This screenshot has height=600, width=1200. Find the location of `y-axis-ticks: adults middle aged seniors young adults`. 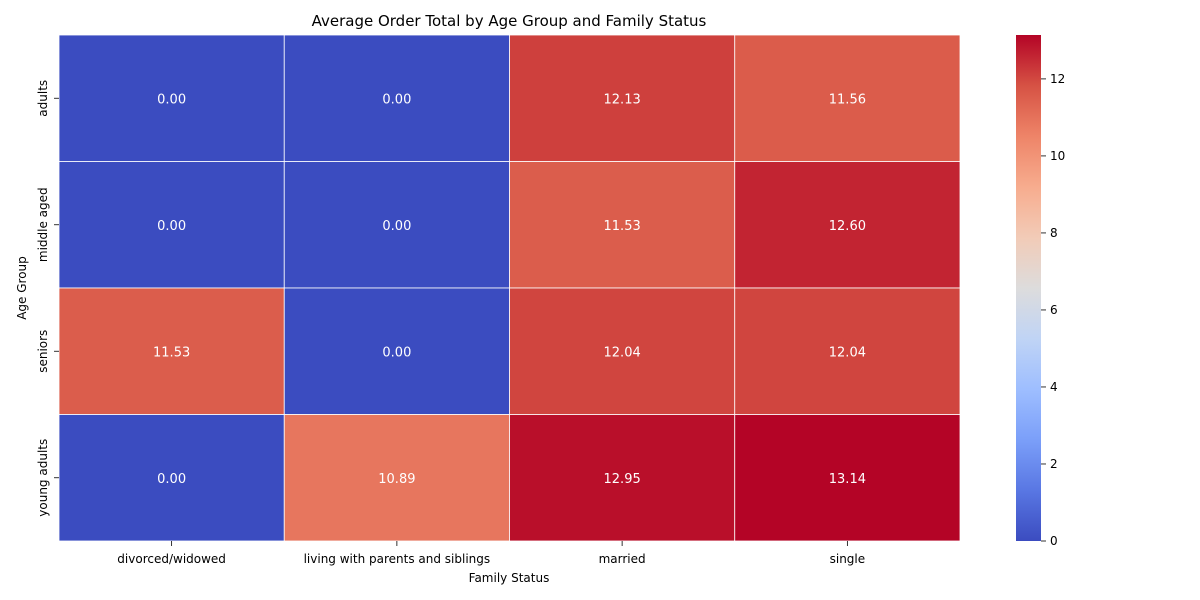

y-axis-ticks: adults middle aged seniors young adults is located at coordinates (47, 298).